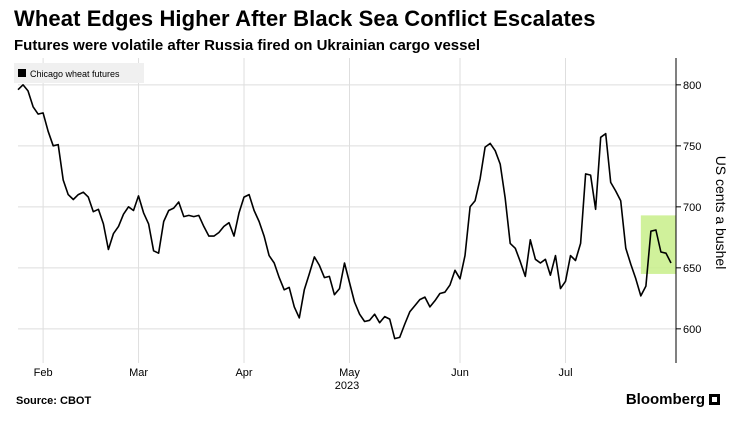 The width and height of the screenshot is (740, 425). What do you see at coordinates (692, 86) in the screenshot?
I see `y-tick-label-4: 800` at bounding box center [692, 86].